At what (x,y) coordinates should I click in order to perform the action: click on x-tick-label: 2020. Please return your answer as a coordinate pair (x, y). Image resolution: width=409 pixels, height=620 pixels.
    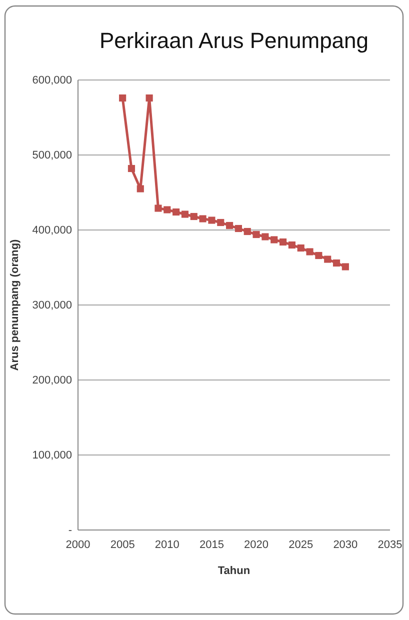
    Looking at the image, I should click on (256, 544).